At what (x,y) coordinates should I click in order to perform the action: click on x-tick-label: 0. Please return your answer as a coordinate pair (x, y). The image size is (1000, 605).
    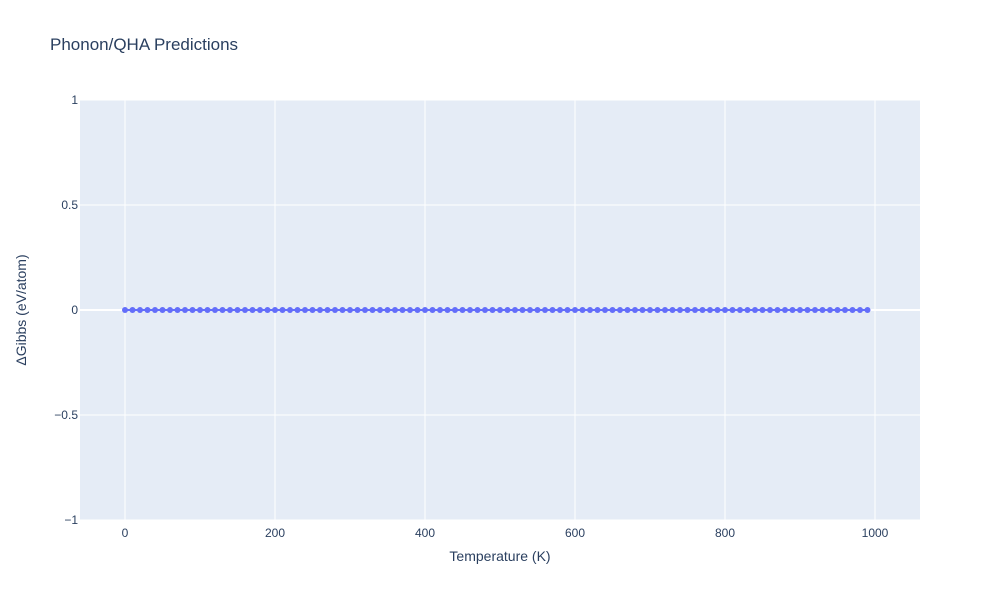
    Looking at the image, I should click on (125, 533).